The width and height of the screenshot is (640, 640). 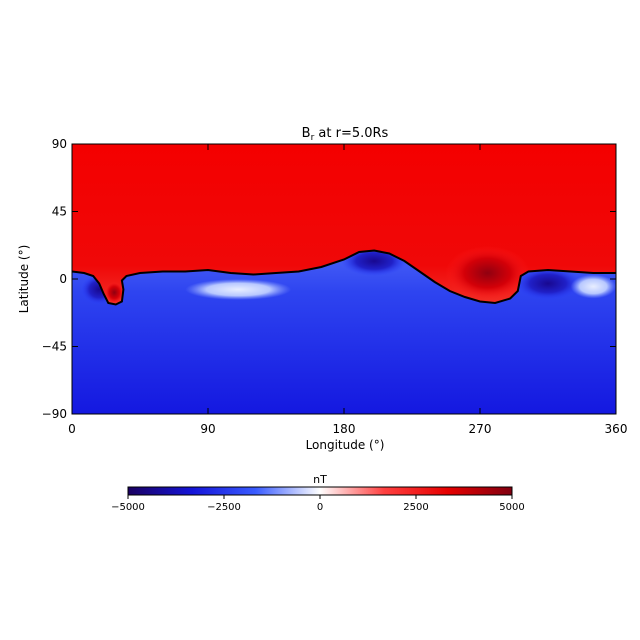 What do you see at coordinates (54, 414) in the screenshot?
I see `y-tick-label: −90` at bounding box center [54, 414].